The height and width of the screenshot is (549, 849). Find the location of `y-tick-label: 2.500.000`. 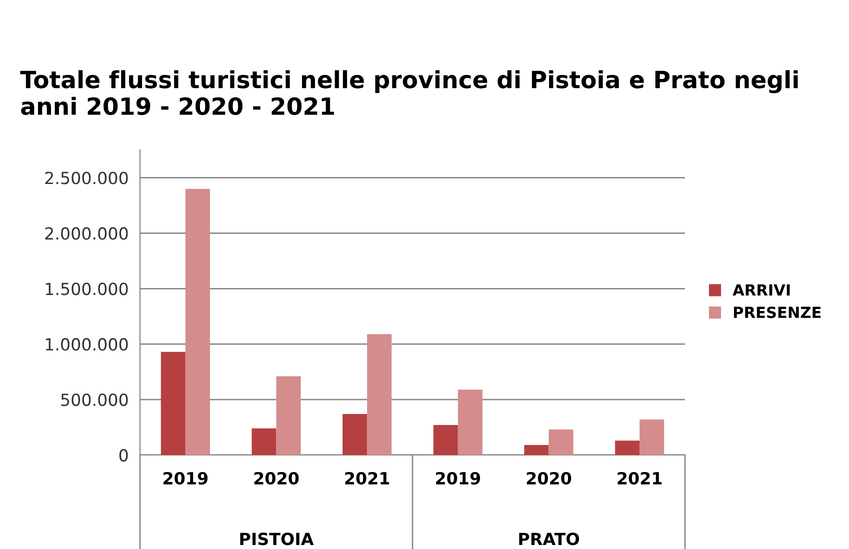

y-tick-label: 2.500.000 is located at coordinates (86, 178).